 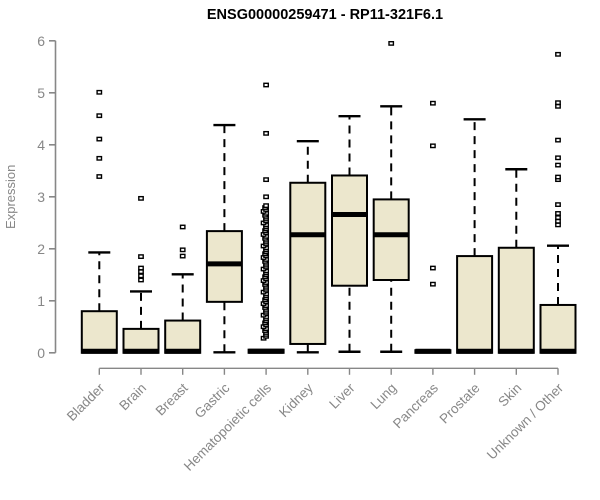 What do you see at coordinates (132, 396) in the screenshot?
I see `x-category-label: Brain` at bounding box center [132, 396].